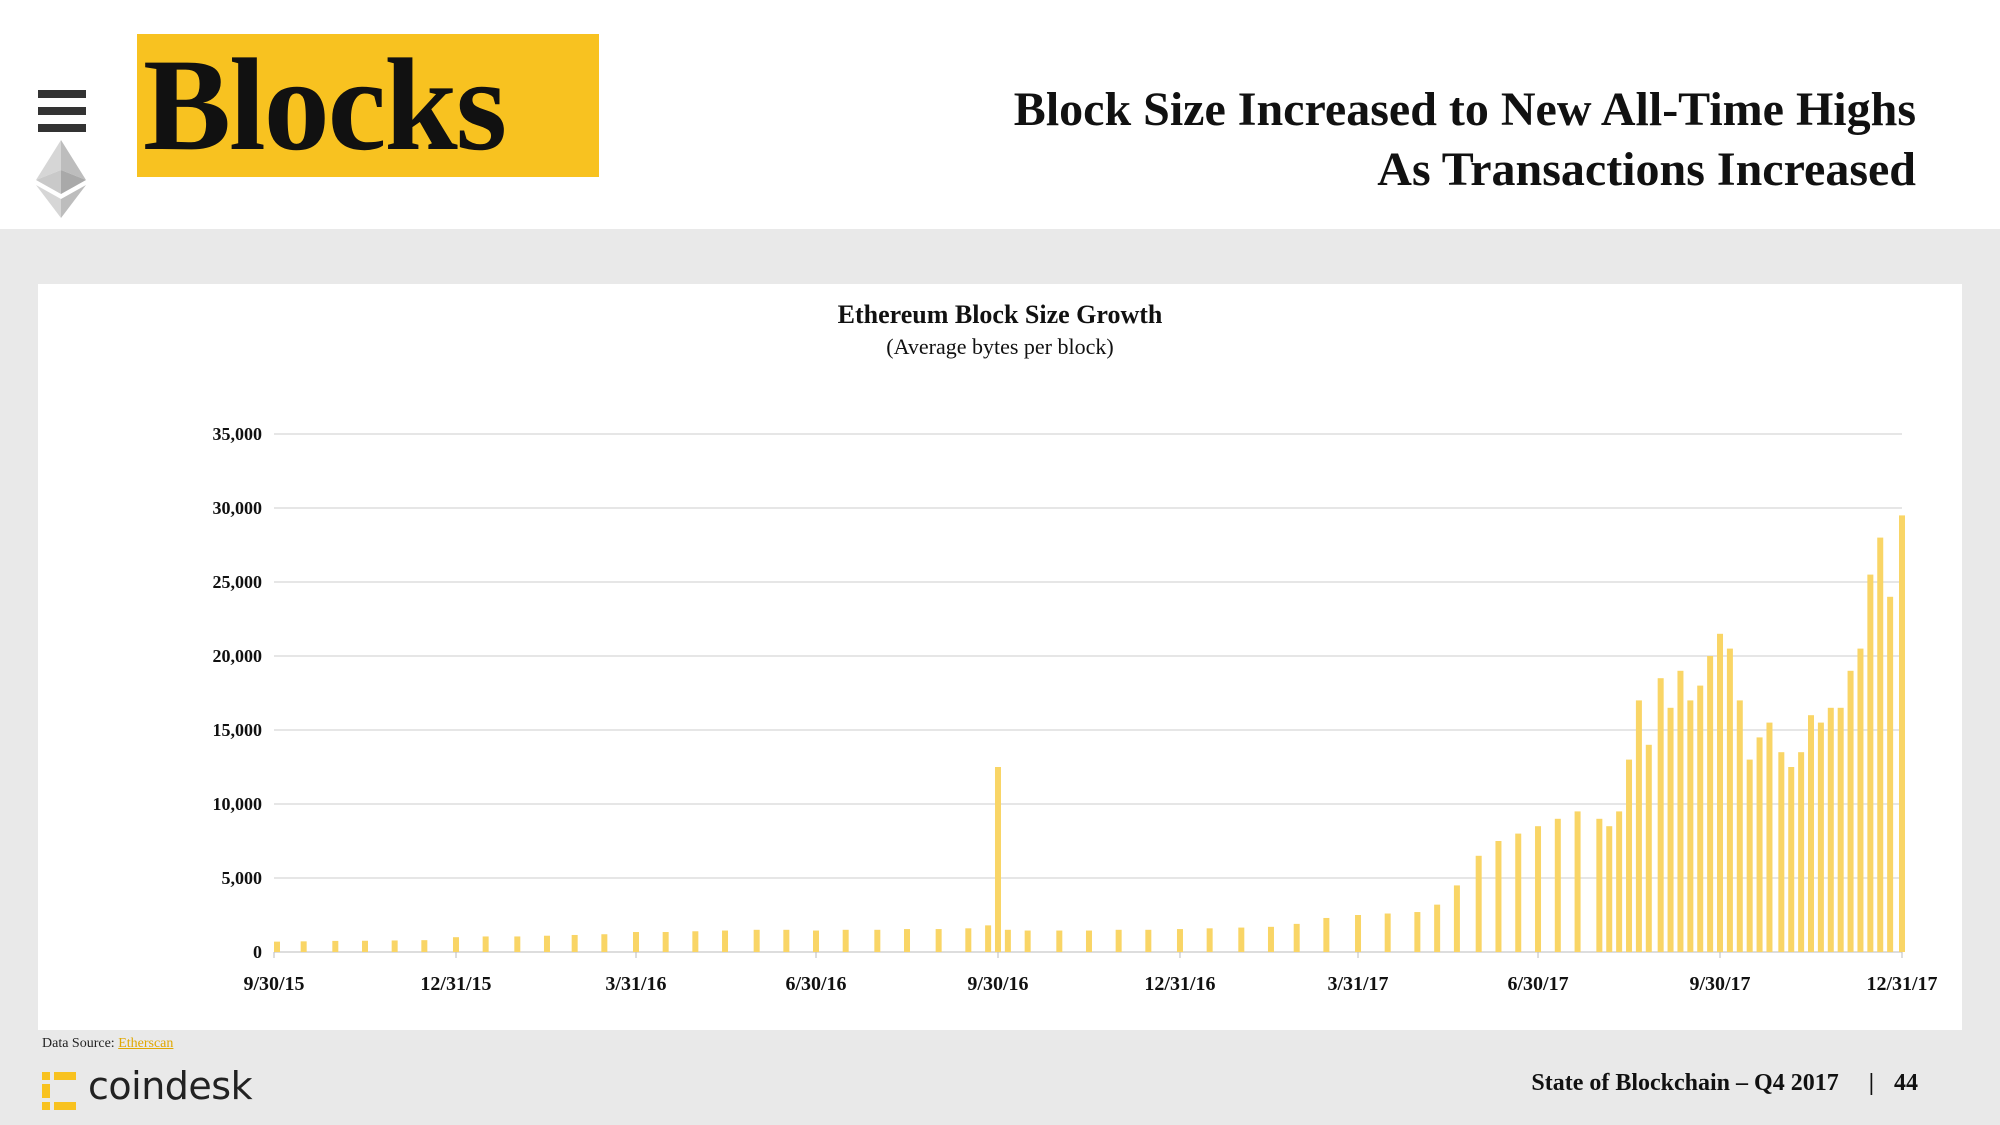 The width and height of the screenshot is (2000, 1125). I want to click on x-tick-label: 9/30/17, so click(1719, 984).